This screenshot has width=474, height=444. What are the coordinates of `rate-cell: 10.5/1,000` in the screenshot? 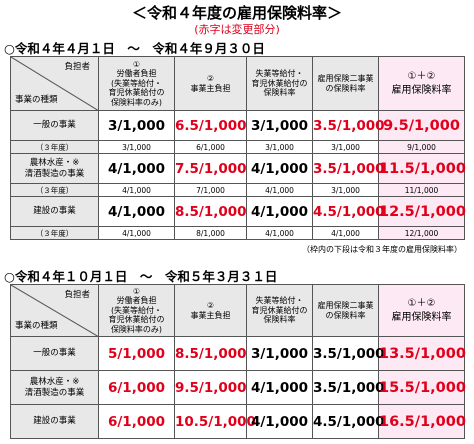 It's located at (215, 421).